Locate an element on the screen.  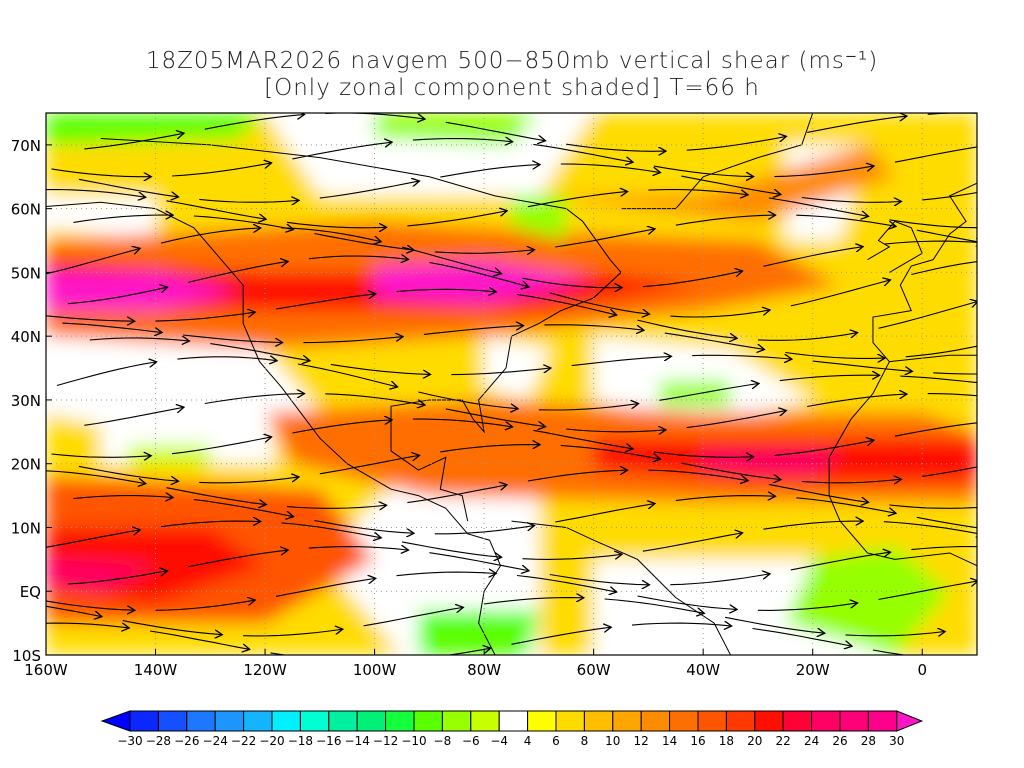
green-pacific is located at coordinates (169, 454).